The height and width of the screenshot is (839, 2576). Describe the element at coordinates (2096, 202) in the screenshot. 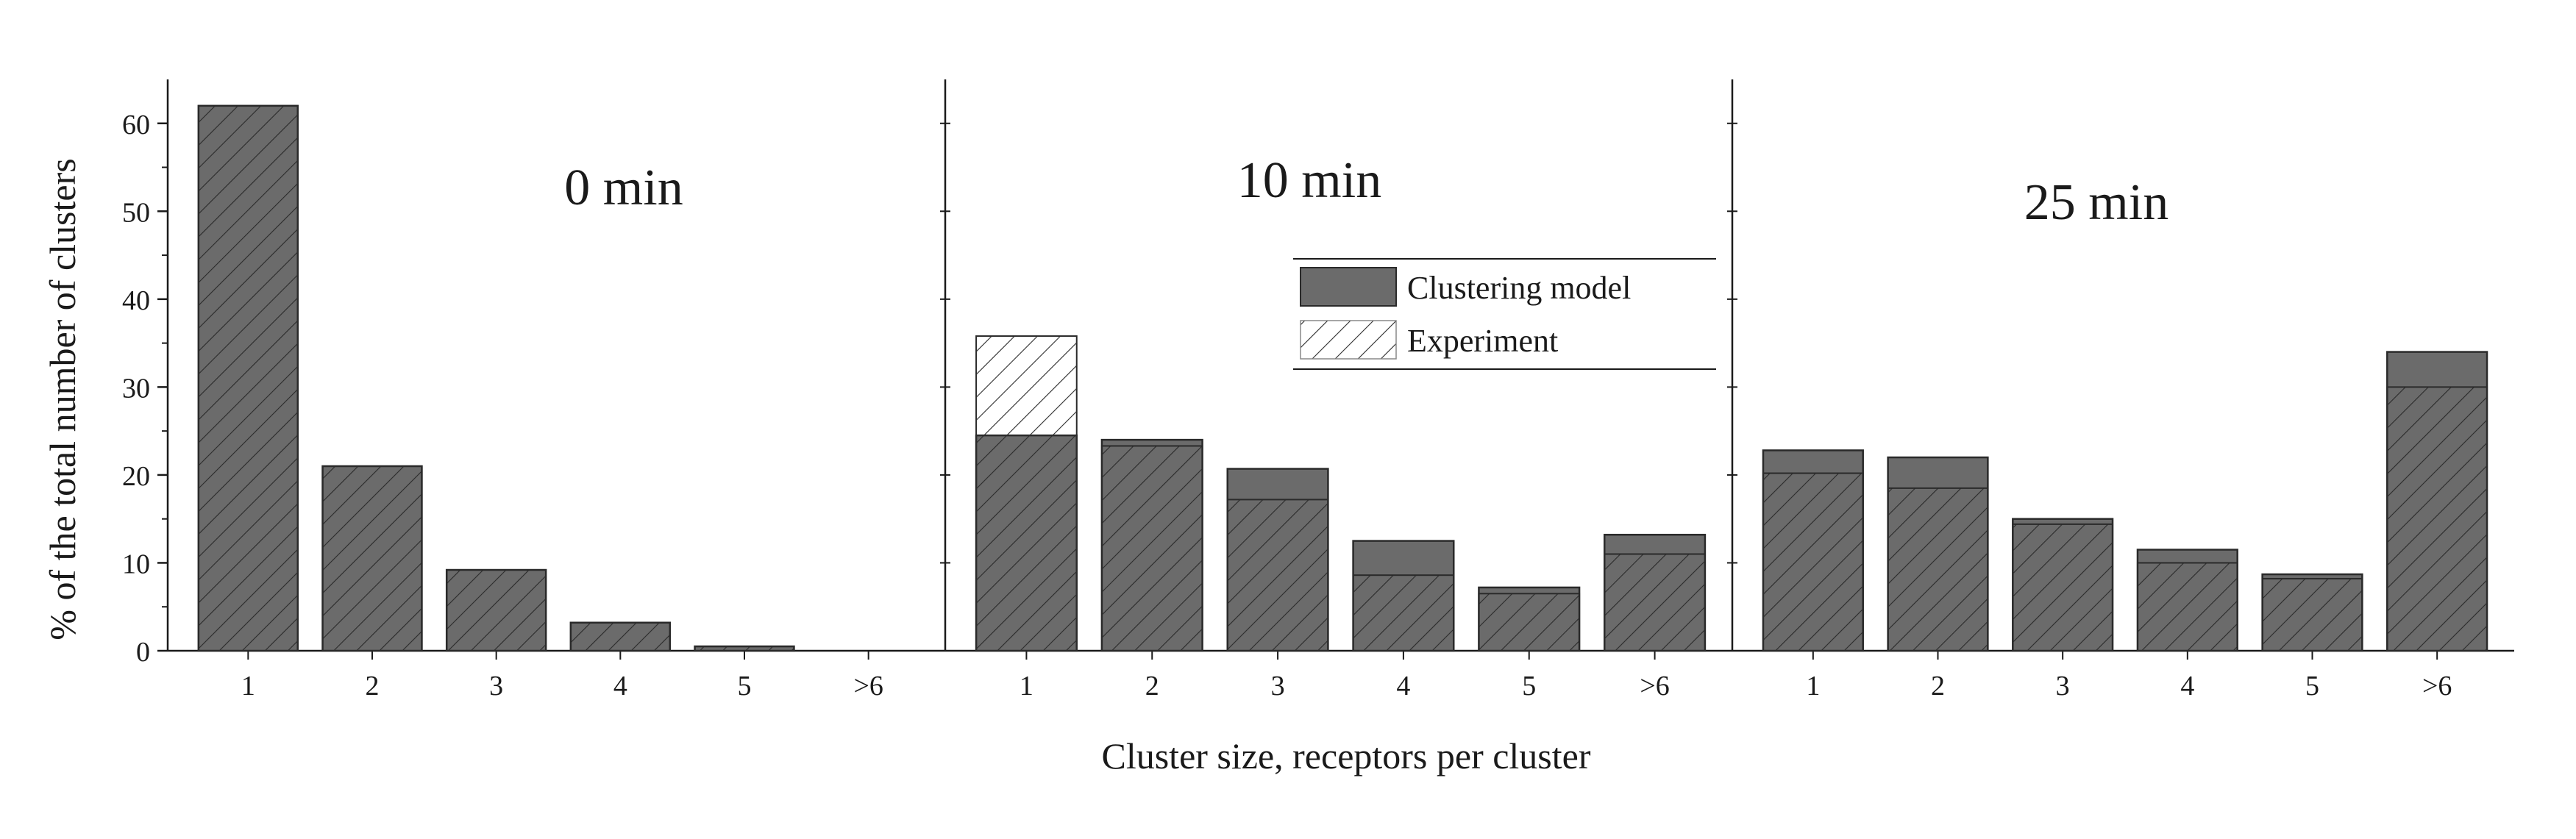

I see `panel-label: 25 min` at that location.